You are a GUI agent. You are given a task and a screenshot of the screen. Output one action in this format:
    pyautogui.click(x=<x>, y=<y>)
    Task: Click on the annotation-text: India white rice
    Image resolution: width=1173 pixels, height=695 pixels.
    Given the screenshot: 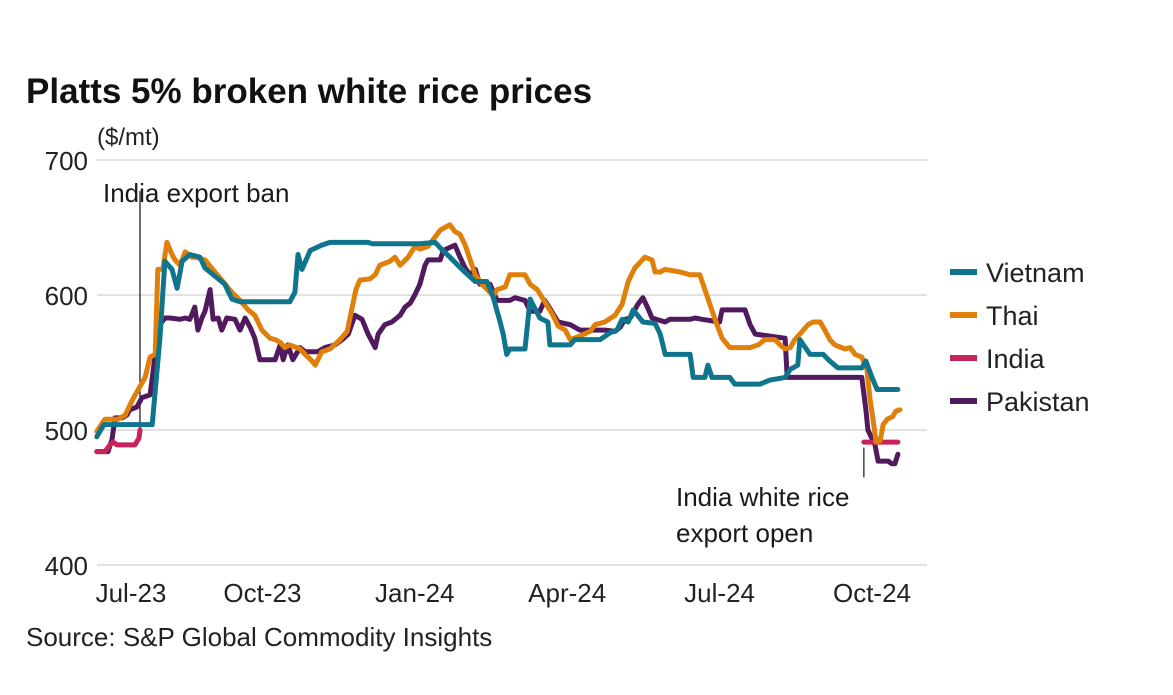 What is the action you would take?
    pyautogui.click(x=762, y=497)
    